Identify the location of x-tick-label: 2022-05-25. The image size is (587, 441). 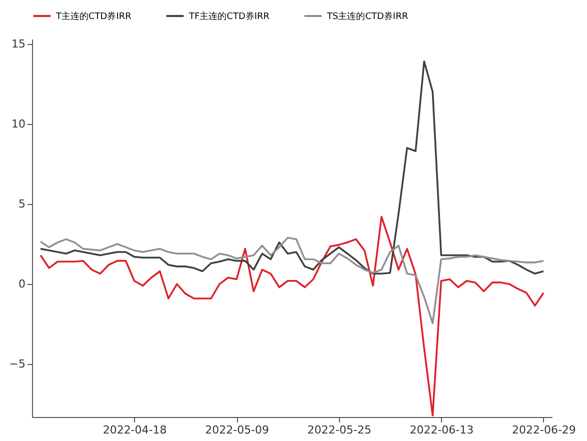
(339, 430).